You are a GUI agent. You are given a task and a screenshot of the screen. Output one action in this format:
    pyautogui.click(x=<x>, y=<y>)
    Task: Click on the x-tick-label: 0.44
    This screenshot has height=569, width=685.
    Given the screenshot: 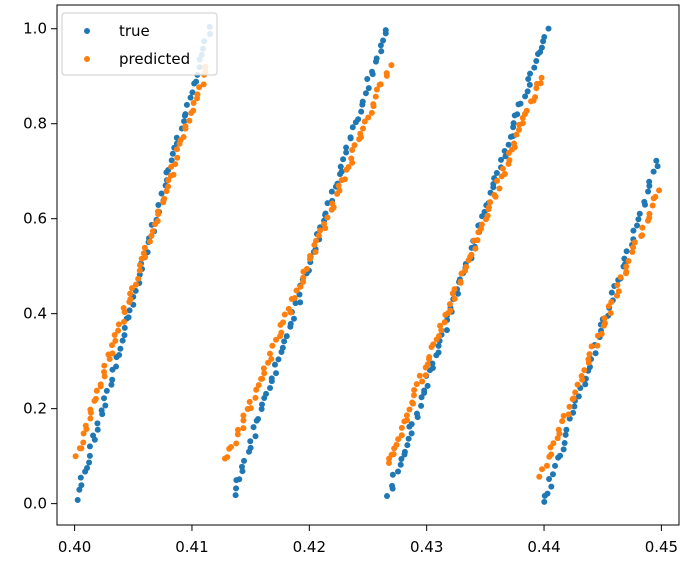 What is the action you would take?
    pyautogui.click(x=543, y=547)
    